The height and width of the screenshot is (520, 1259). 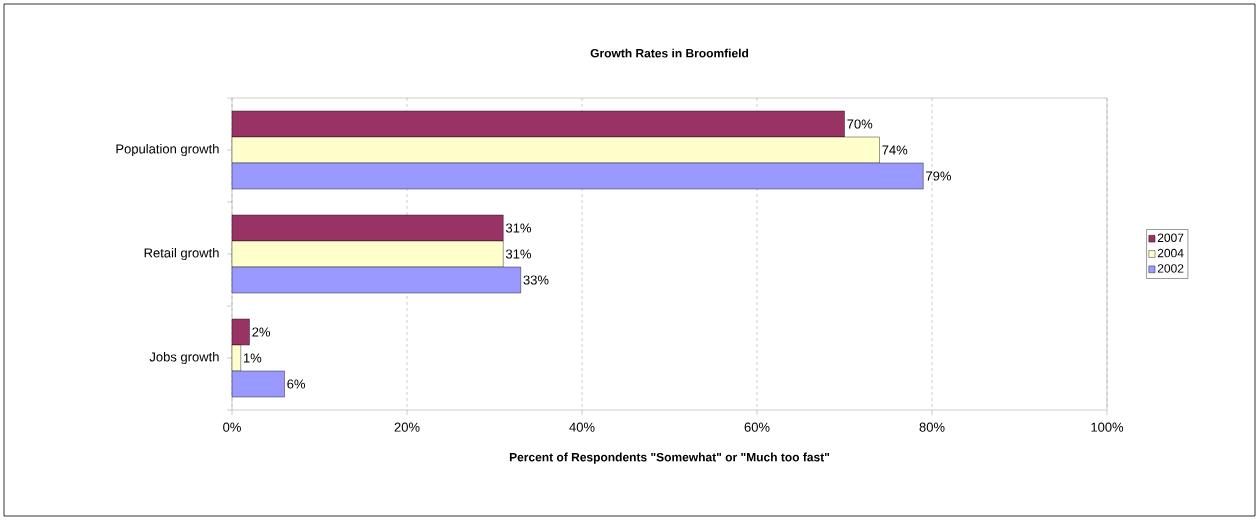 I want to click on data-label: 2%, so click(x=261, y=332).